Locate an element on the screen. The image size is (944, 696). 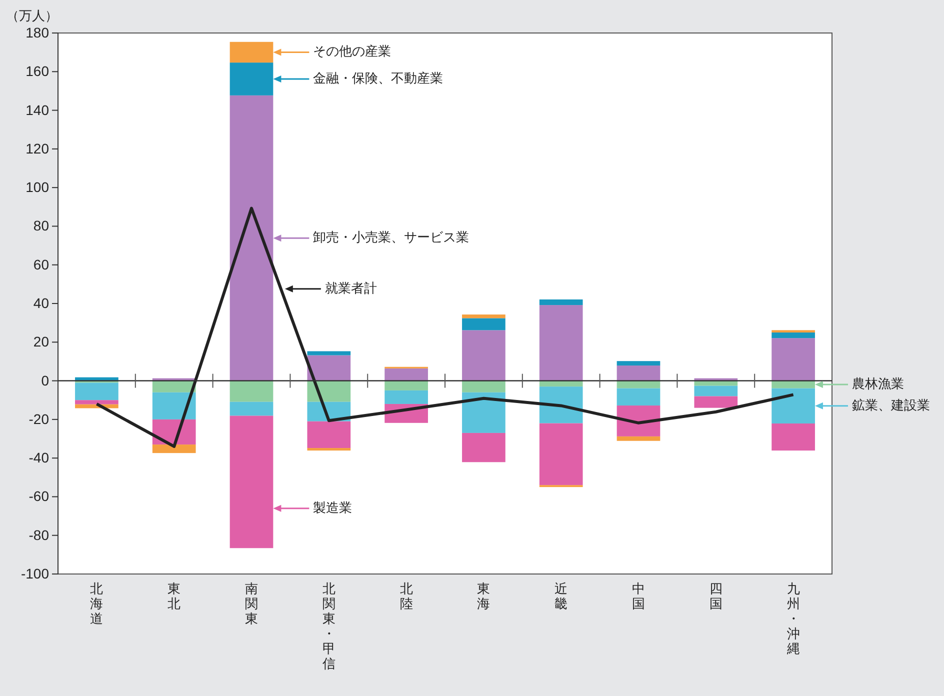
y-tick-label: -100 is located at coordinates (35, 573).